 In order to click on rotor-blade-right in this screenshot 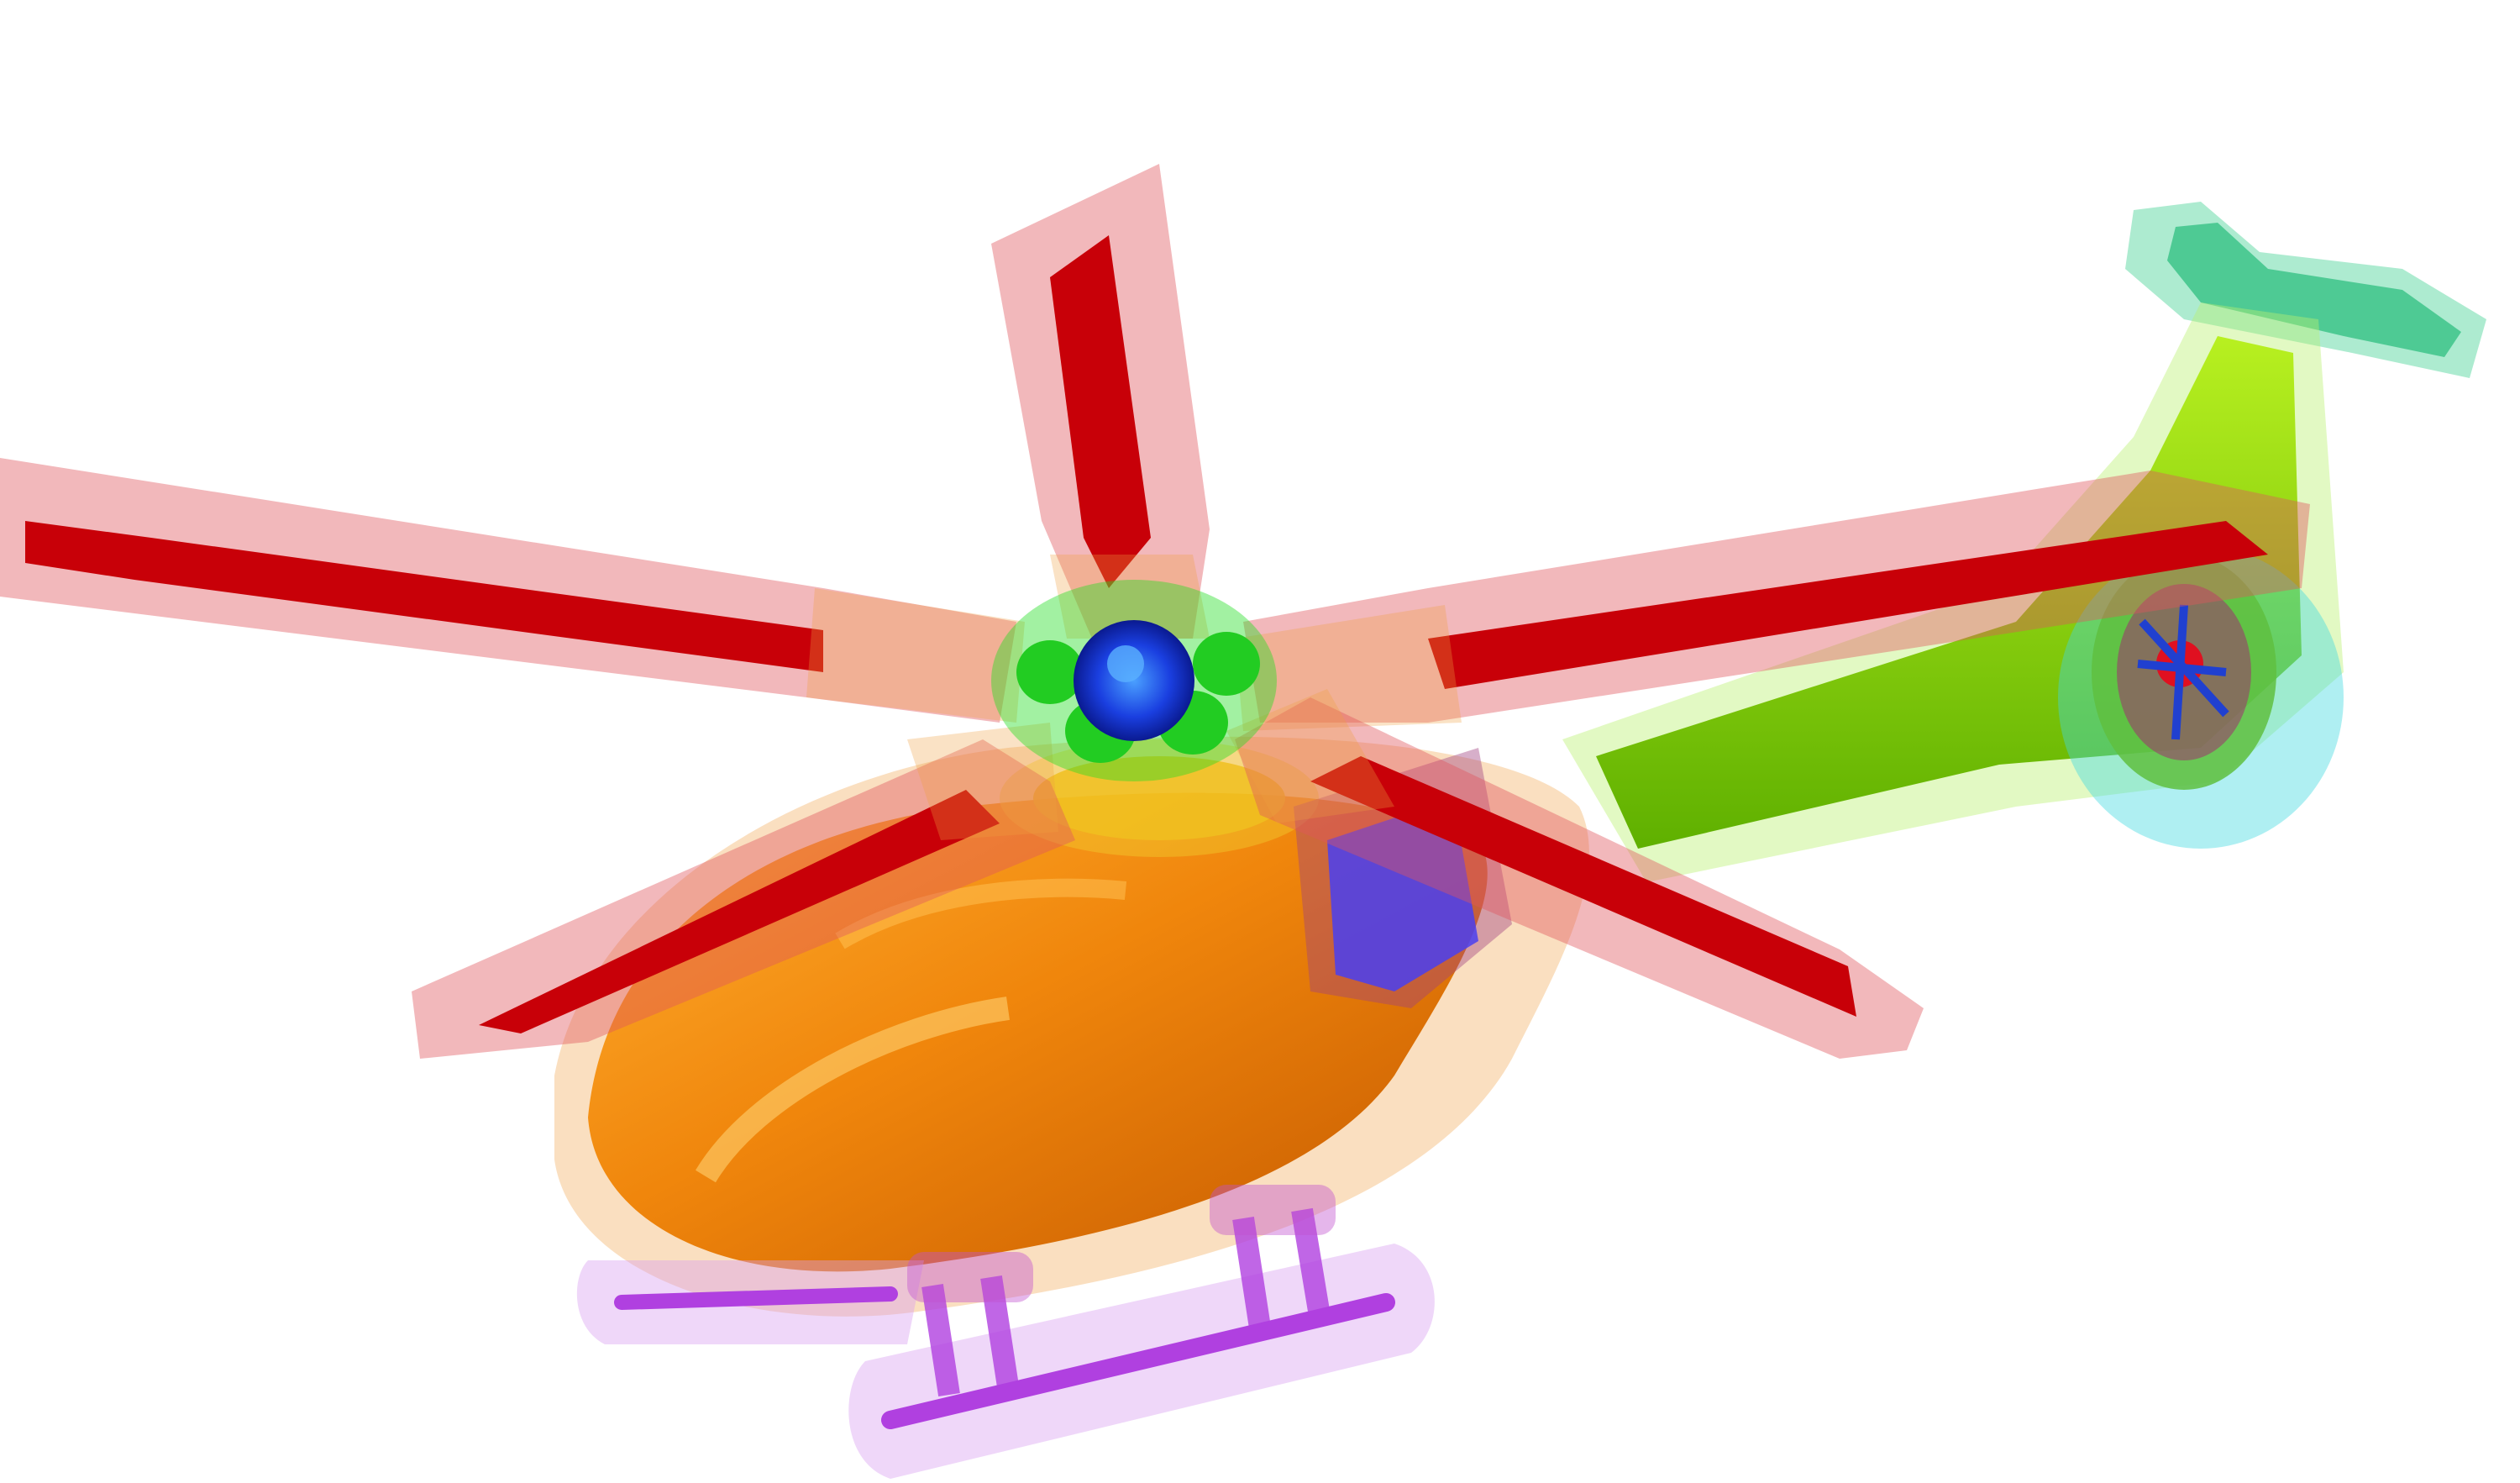, I will do `click(1772, 601)`.